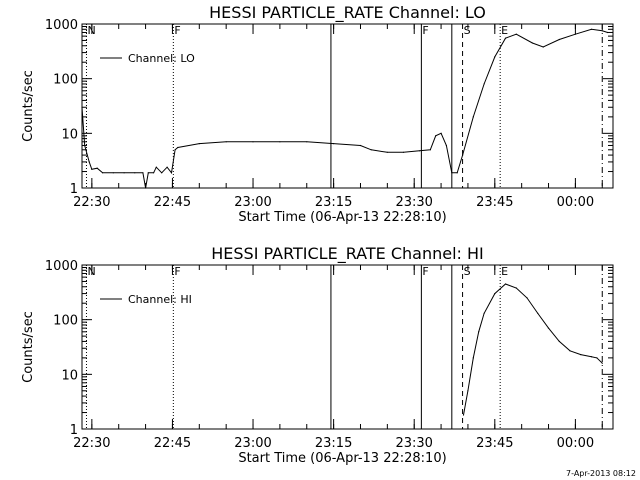  Describe the element at coordinates (347, 13) in the screenshot. I see `chart-title: HESSI PARTICLE_RATE Channel: LO` at that location.